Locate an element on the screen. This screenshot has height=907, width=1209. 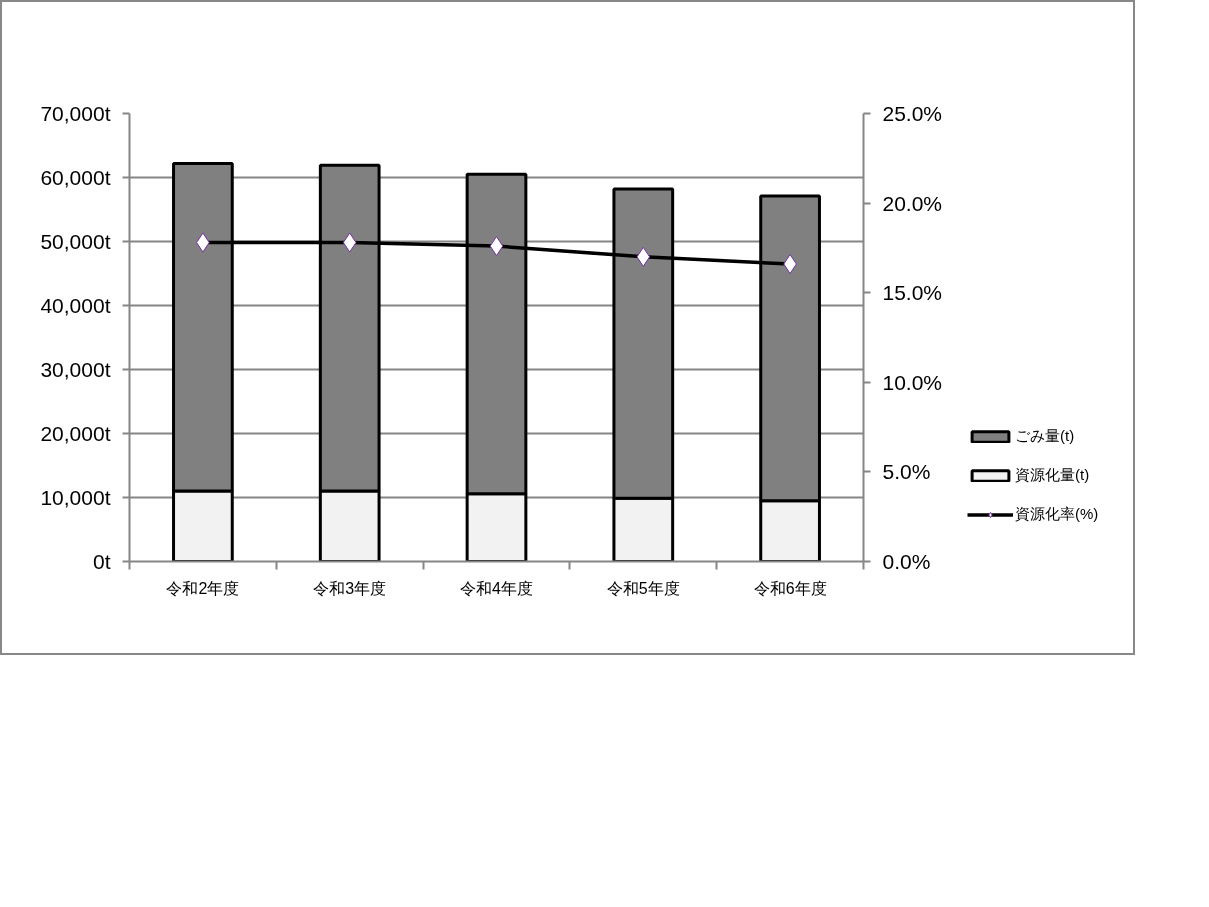
y2-tick-label: 15.0% is located at coordinates (912, 293).